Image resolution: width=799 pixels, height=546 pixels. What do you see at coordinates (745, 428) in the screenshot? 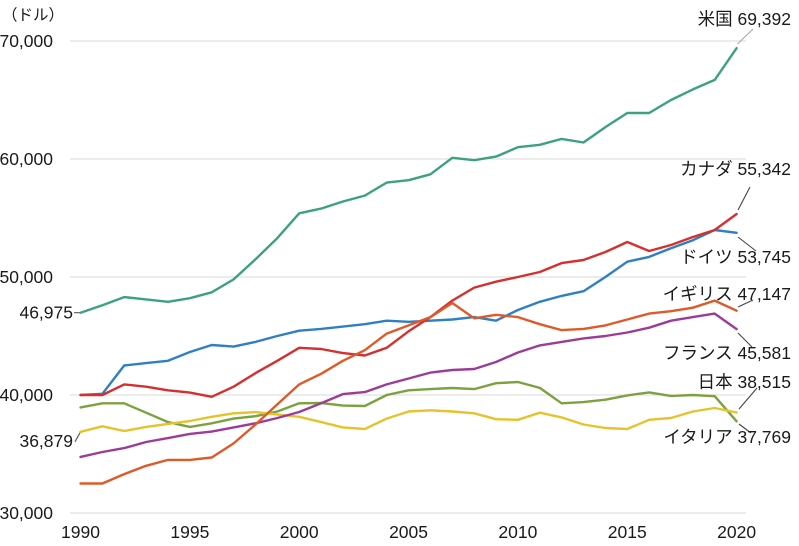
I see `leader-line-italy` at bounding box center [745, 428].